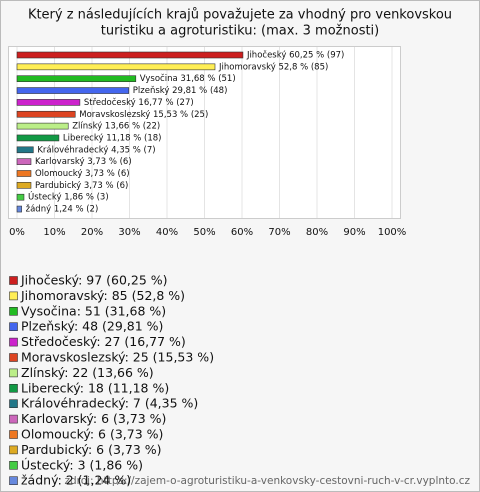  What do you see at coordinates (68, 197) in the screenshot?
I see `data-label: Ústecký 1,86 % (3)` at bounding box center [68, 197].